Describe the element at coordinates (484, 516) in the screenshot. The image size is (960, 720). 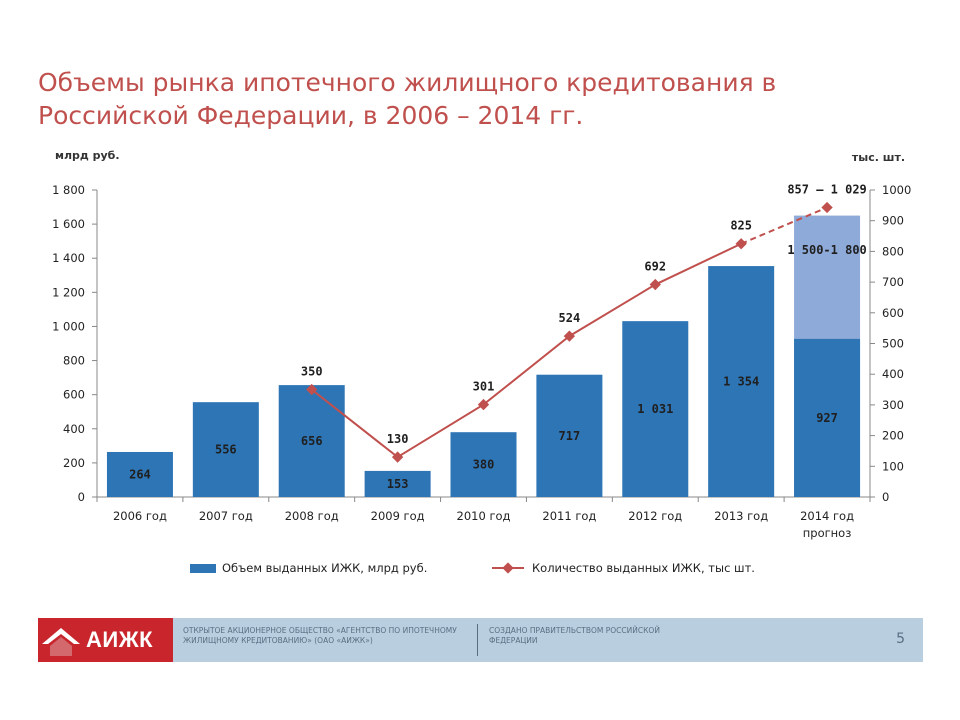
I see `category-label: 2010 год` at that location.